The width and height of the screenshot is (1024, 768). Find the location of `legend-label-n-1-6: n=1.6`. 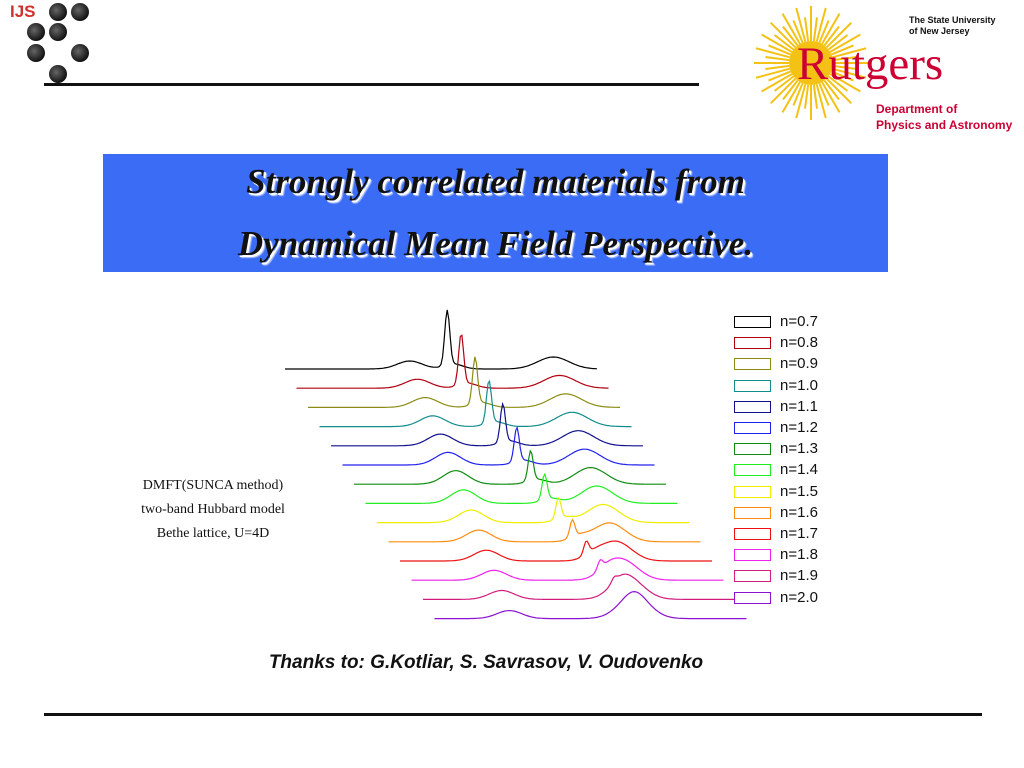

legend-label-n-1-6: n=1.6 is located at coordinates (799, 512).